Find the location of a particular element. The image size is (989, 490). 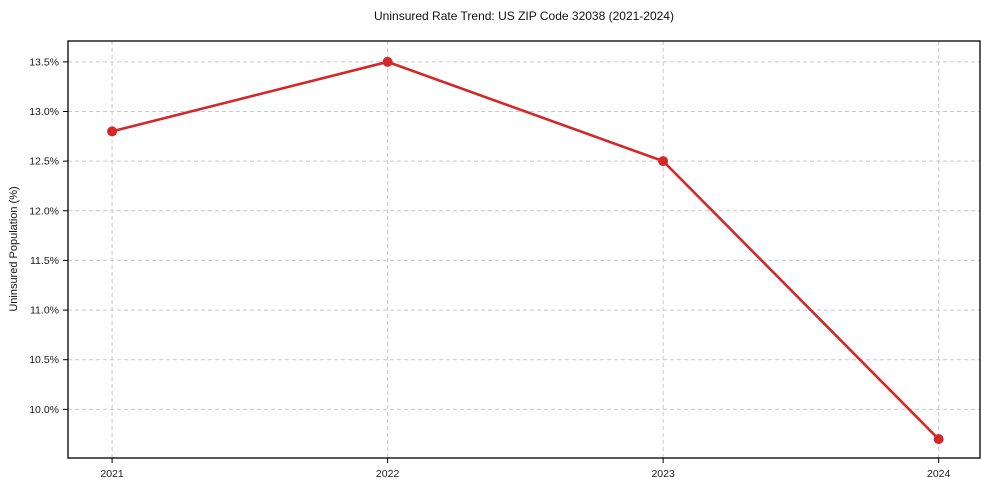

data-point-2021 is located at coordinates (112, 131).